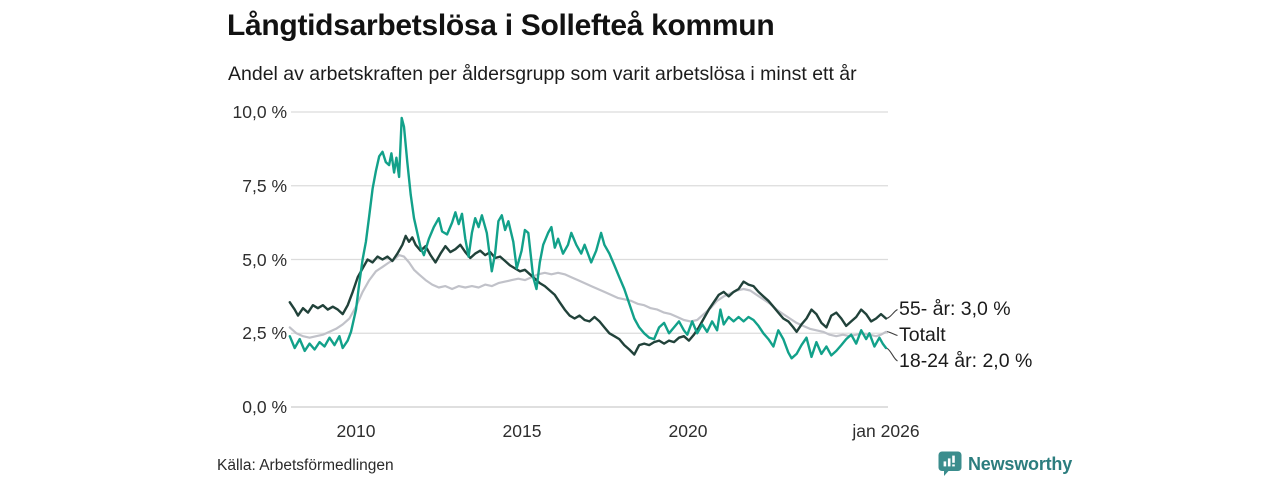 The height and width of the screenshot is (480, 1280). Describe the element at coordinates (950, 463) in the screenshot. I see `newsworthy-logo-icon` at that location.